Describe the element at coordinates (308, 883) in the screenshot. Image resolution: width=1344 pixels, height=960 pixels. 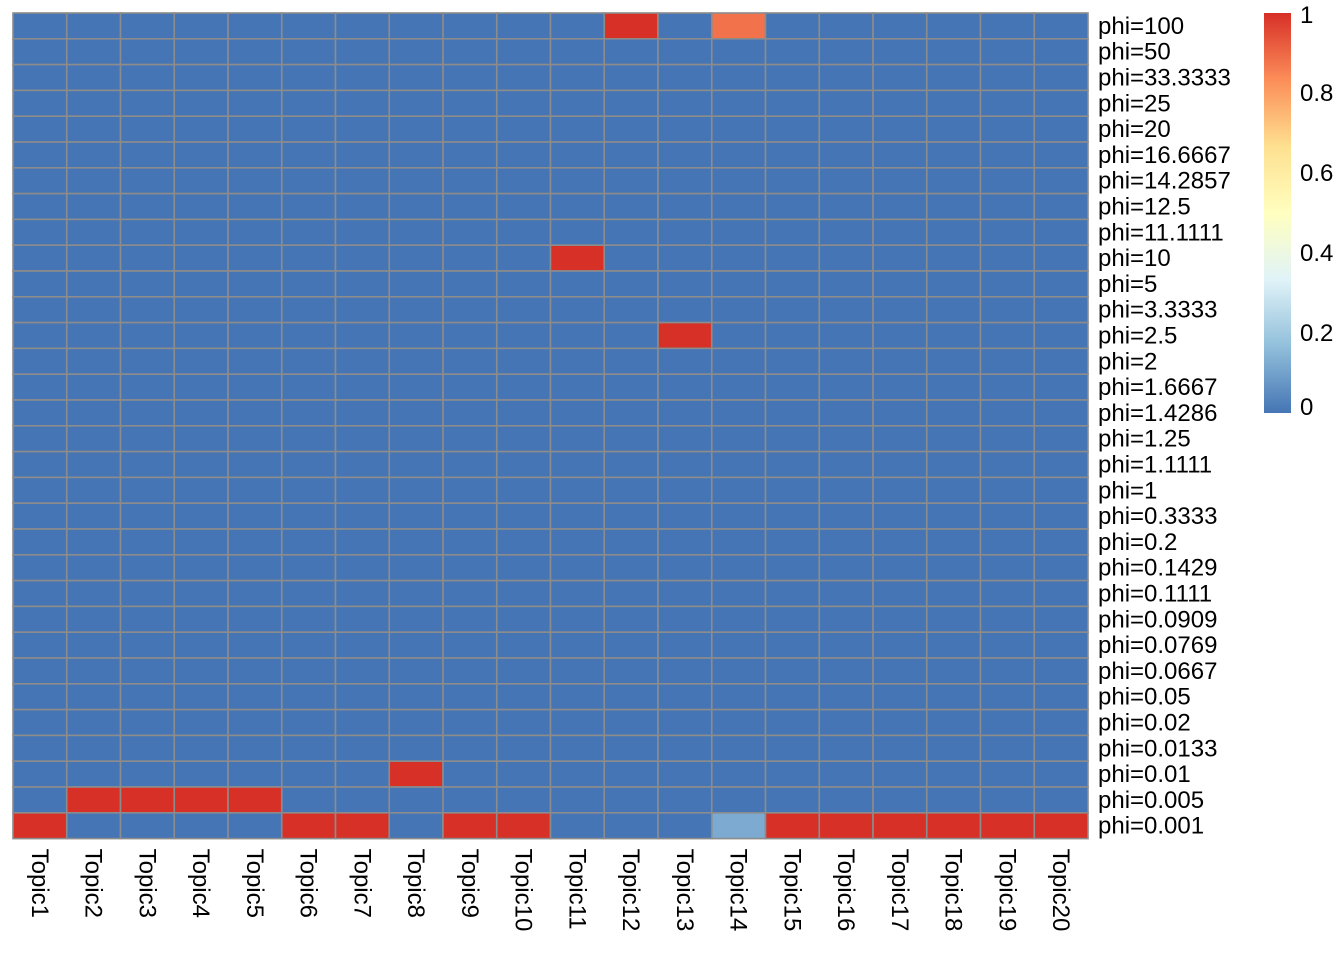
I see `column-label: Topic6` at that location.